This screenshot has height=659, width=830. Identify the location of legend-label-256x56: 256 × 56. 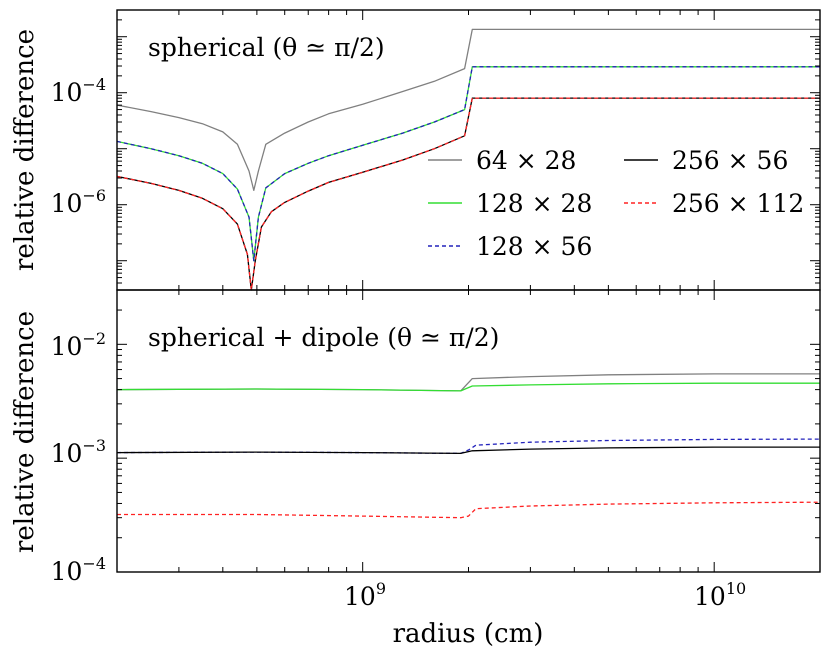
(730, 160).